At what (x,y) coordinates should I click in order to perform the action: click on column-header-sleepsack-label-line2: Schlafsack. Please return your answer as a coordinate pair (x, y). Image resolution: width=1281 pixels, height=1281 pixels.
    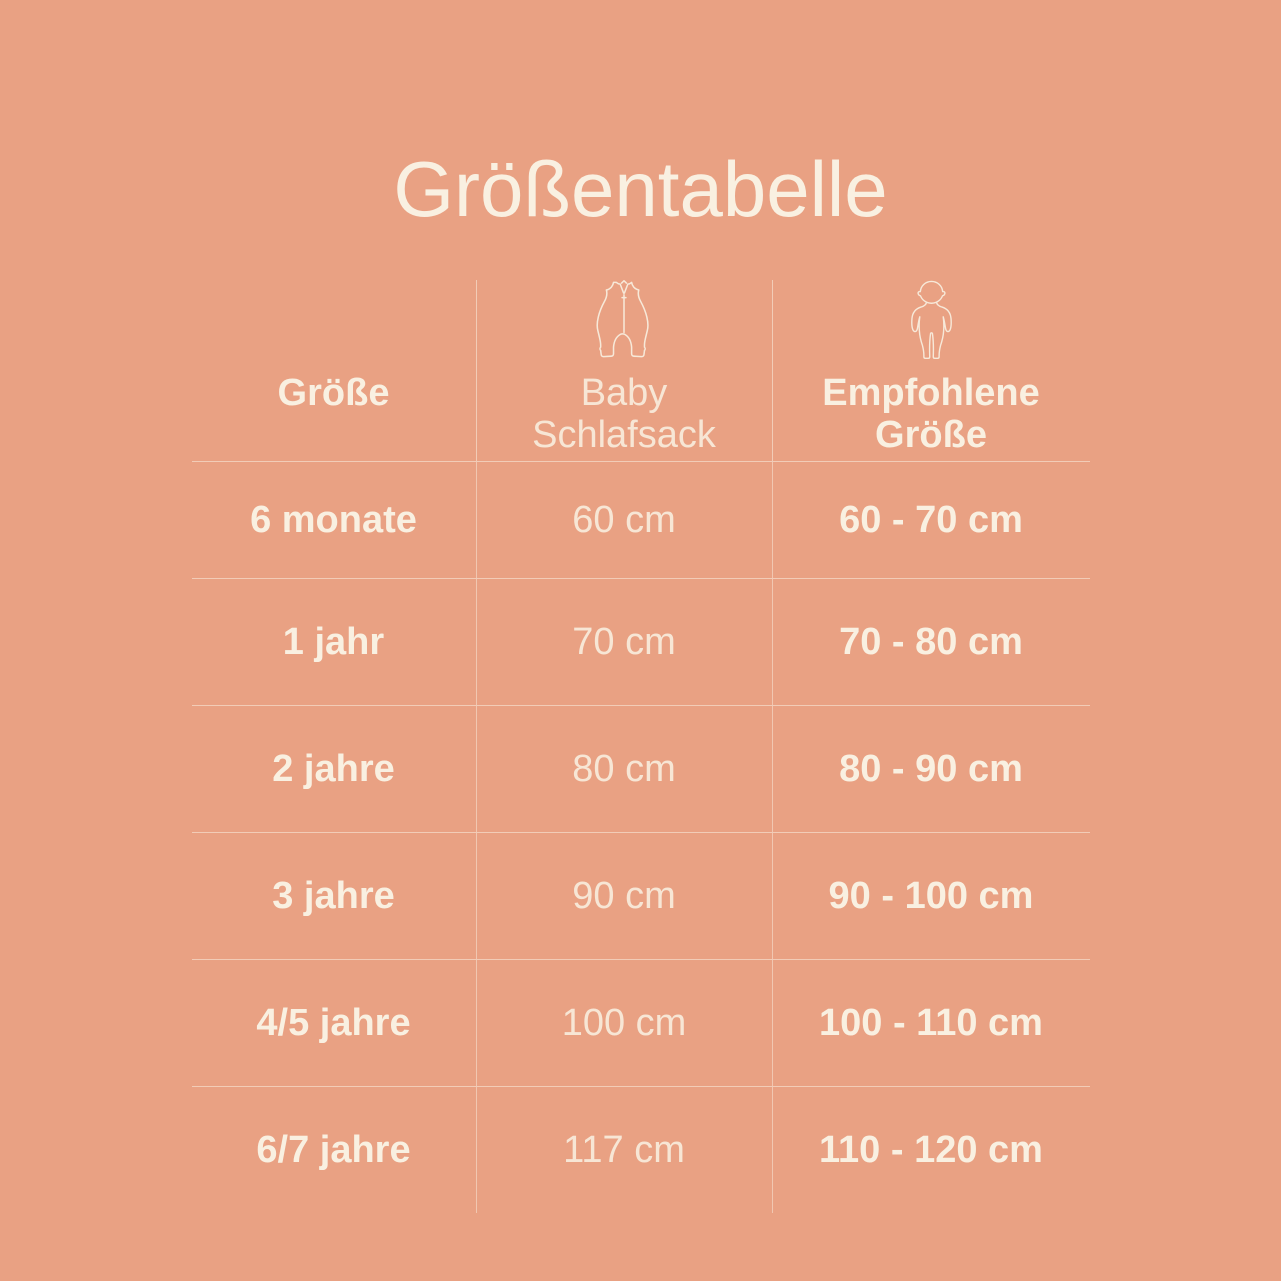
    Looking at the image, I should click on (624, 435).